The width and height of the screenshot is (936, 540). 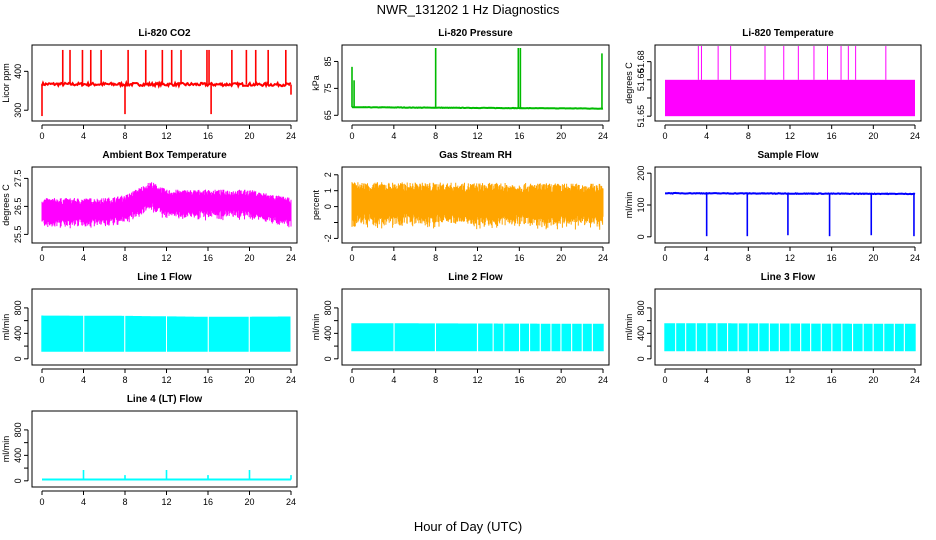 I want to click on y-tick-label: 51.65, so click(x=641, y=116).